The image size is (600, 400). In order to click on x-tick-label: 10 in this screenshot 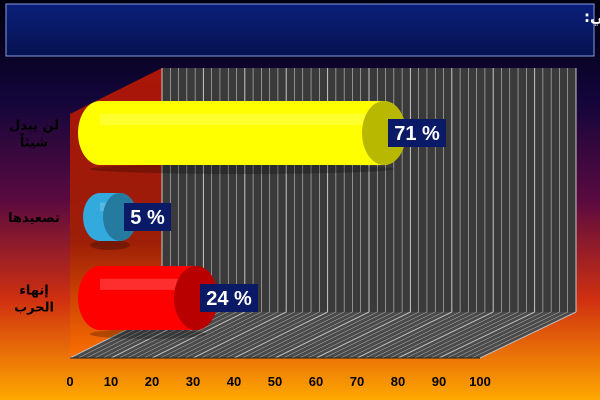, I will do `click(111, 381)`.